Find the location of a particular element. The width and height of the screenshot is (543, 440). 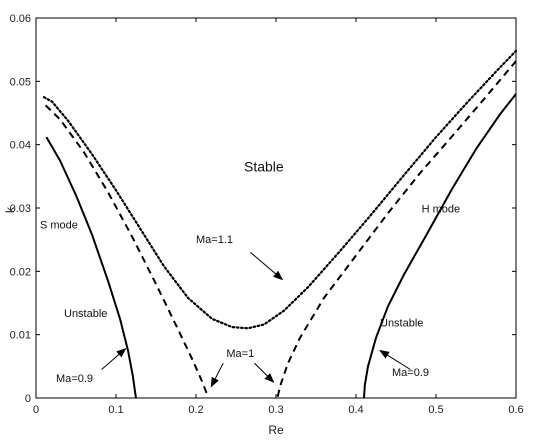

annotation-label: Stable is located at coordinates (264, 166).